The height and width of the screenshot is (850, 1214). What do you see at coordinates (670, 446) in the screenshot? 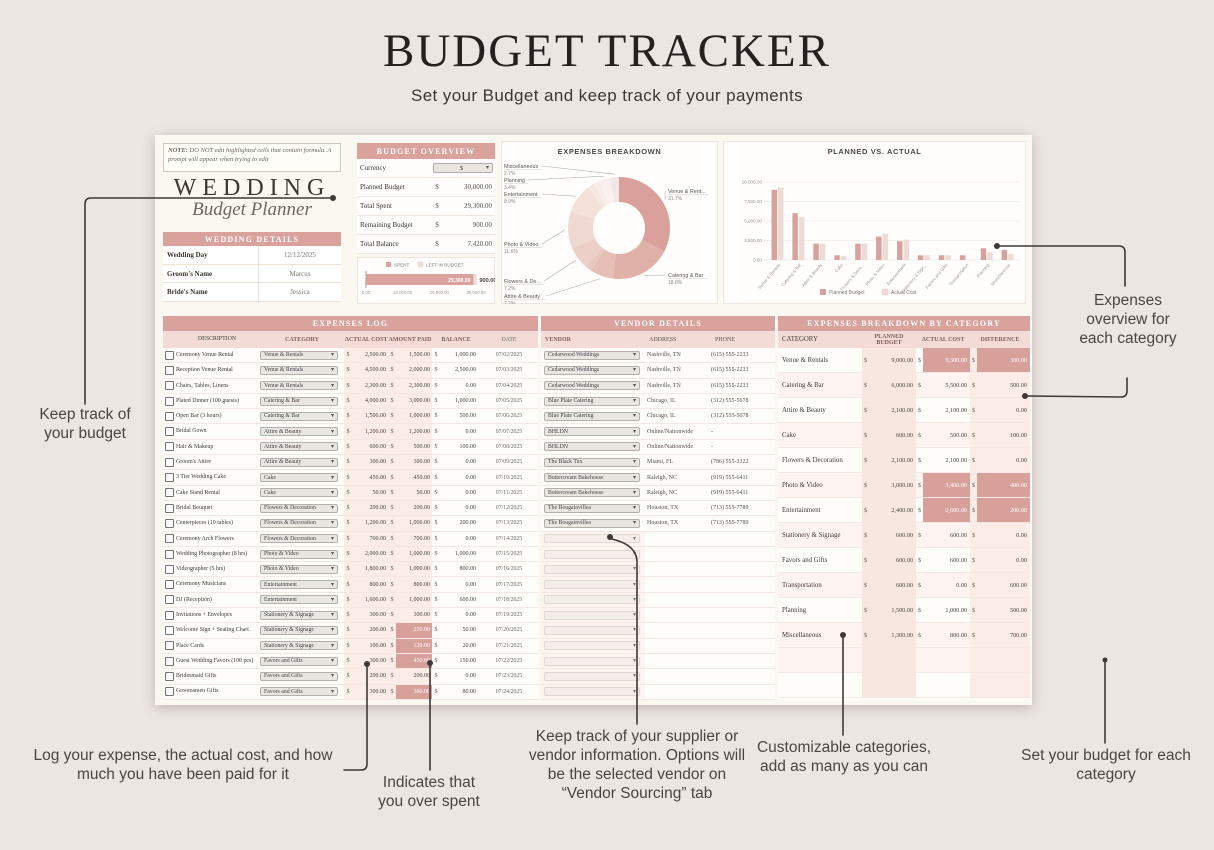
I see `vendor-address: Online/Nationwide` at bounding box center [670, 446].